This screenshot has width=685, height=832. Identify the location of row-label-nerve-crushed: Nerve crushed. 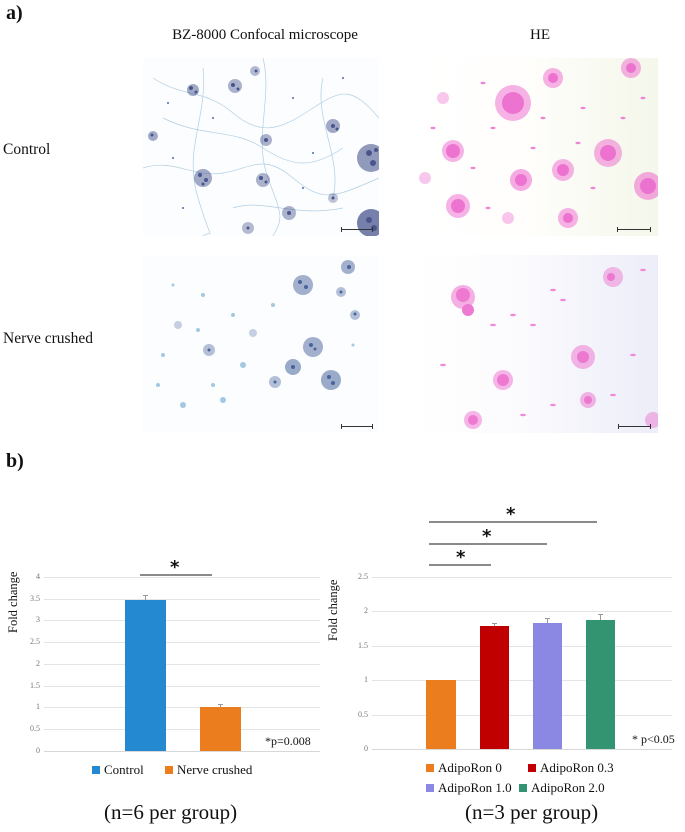
(48, 338).